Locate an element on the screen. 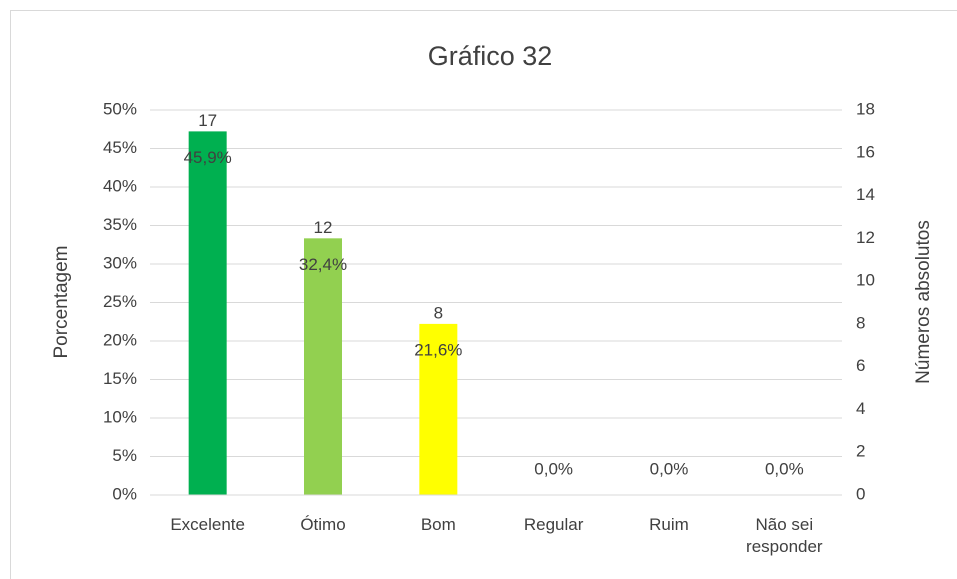  x-tick-label: Bom is located at coordinates (438, 524).